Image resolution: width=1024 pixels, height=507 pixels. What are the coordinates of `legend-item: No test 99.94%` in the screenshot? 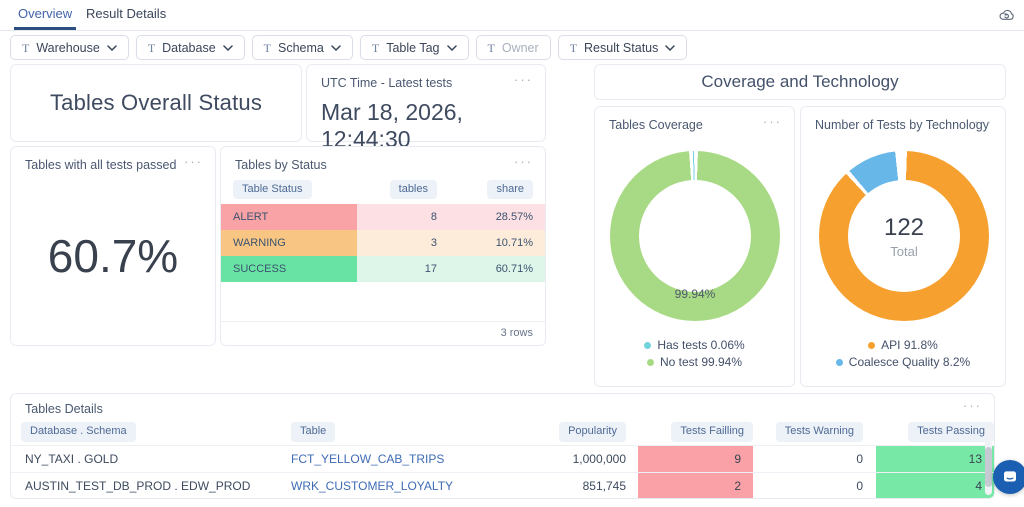 It's located at (694, 362).